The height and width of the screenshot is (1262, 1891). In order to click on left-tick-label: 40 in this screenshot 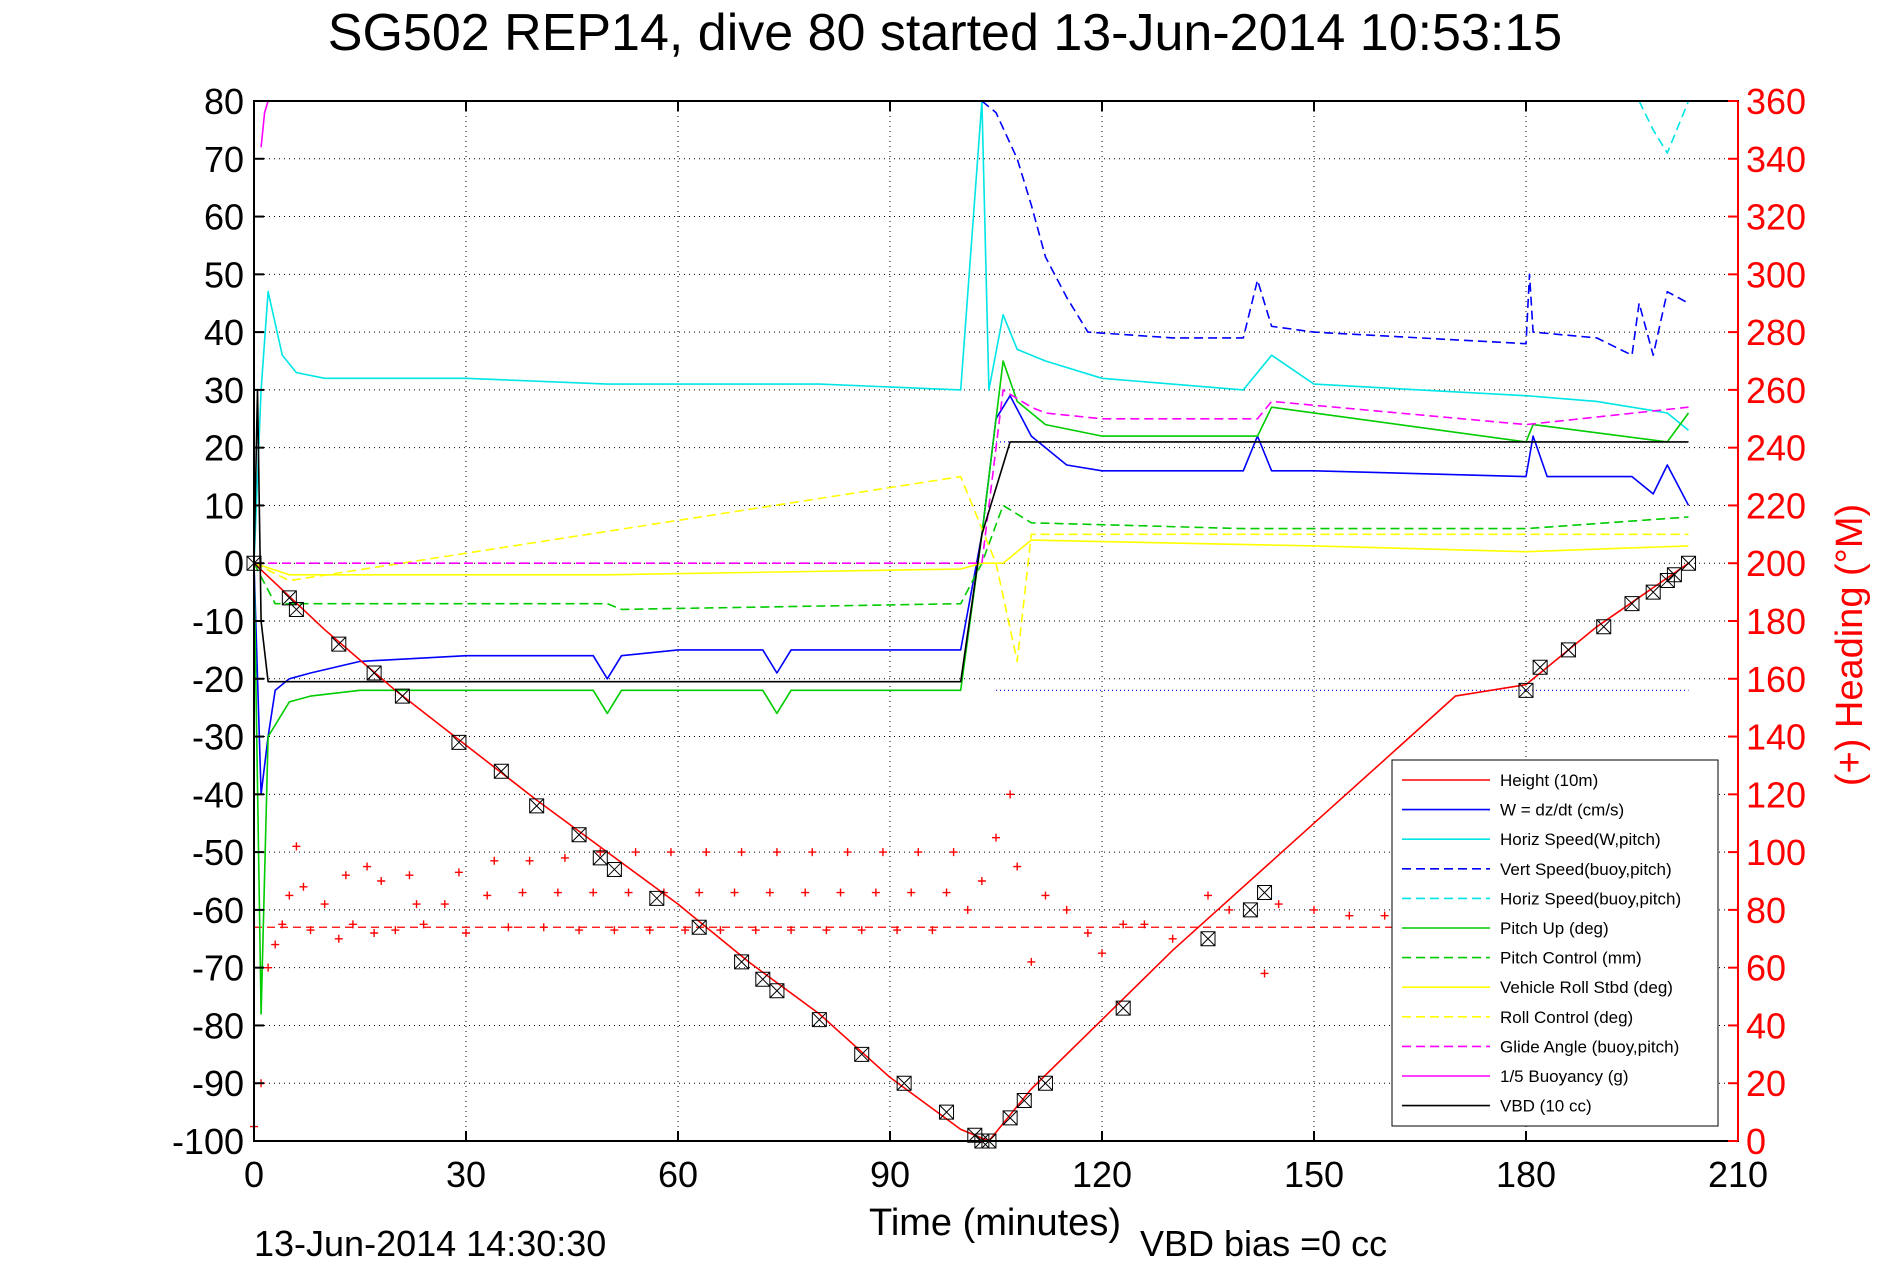, I will do `click(224, 332)`.